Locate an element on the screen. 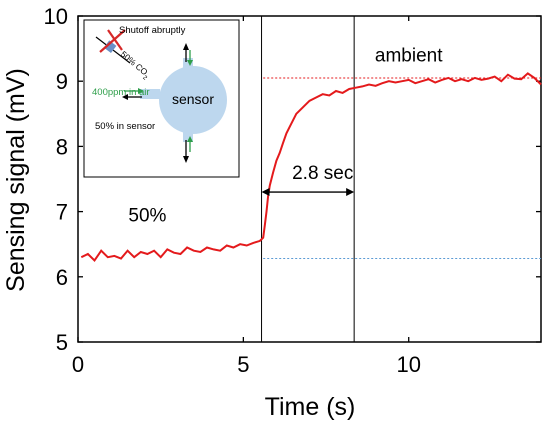 The width and height of the screenshot is (550, 427). span-arrow is located at coordinates (308, 192).